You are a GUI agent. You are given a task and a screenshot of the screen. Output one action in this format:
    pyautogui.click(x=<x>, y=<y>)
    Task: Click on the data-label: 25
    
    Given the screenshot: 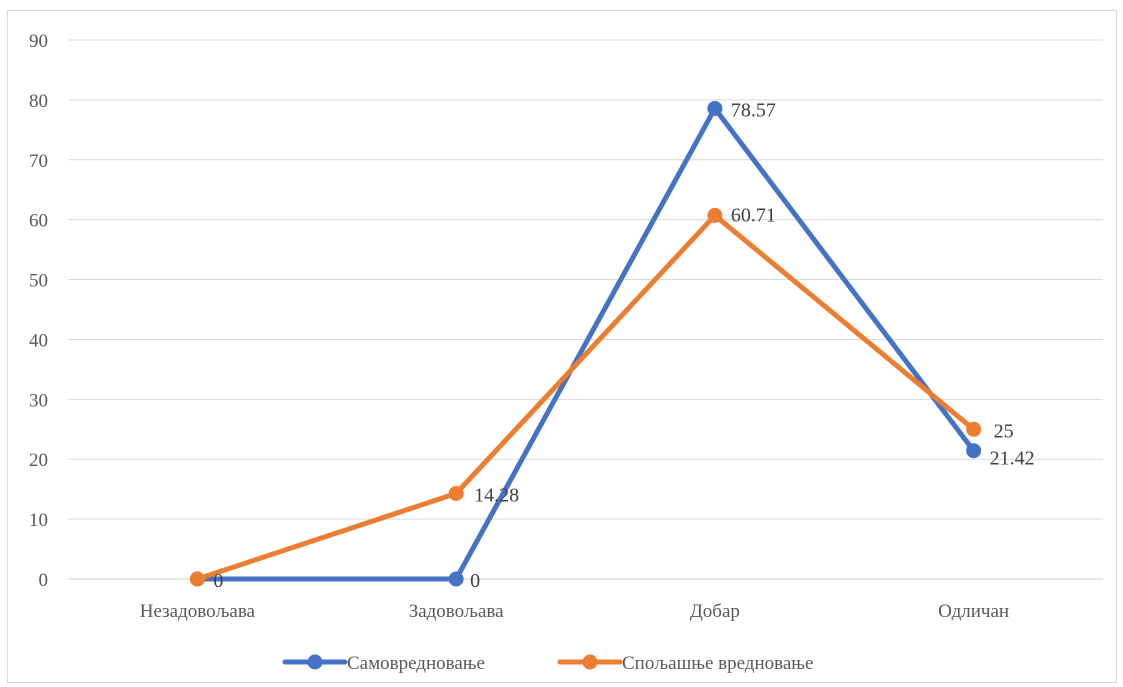 What is the action you would take?
    pyautogui.click(x=1004, y=431)
    